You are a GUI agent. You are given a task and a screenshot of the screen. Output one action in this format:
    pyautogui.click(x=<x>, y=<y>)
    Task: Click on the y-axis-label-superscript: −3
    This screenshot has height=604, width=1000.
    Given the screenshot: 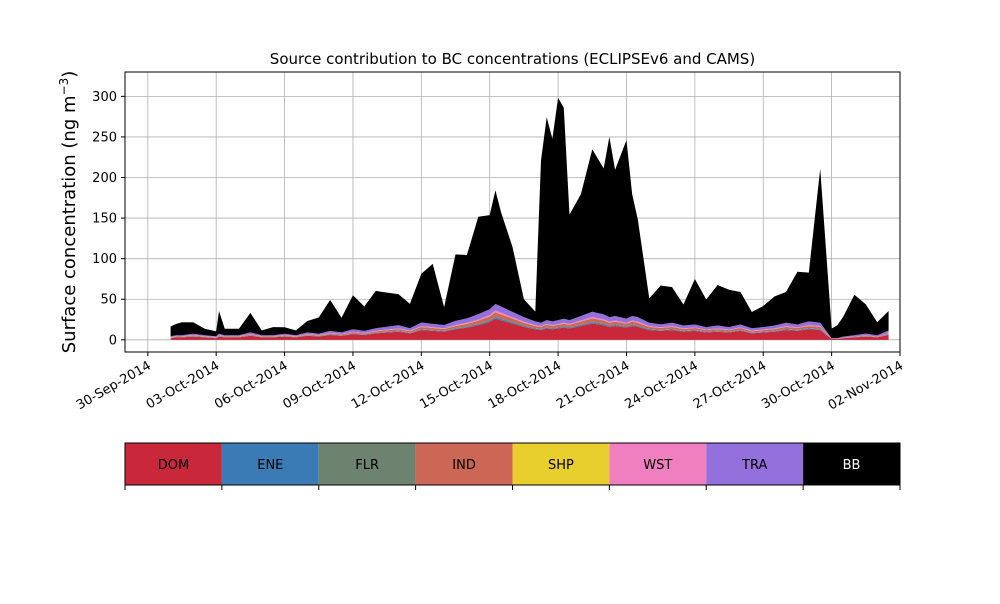 What is the action you would take?
    pyautogui.click(x=64, y=87)
    